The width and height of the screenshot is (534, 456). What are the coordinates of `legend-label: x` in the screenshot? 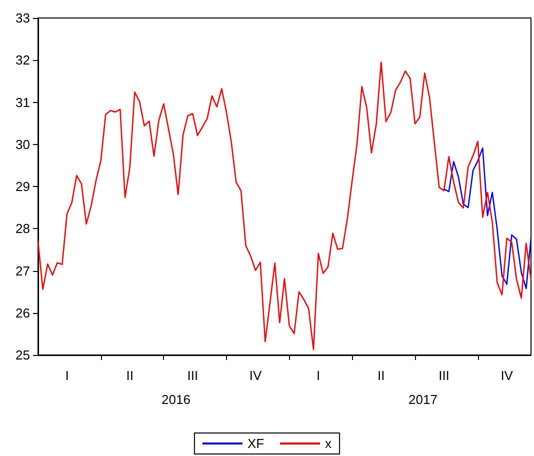 It's located at (328, 443).